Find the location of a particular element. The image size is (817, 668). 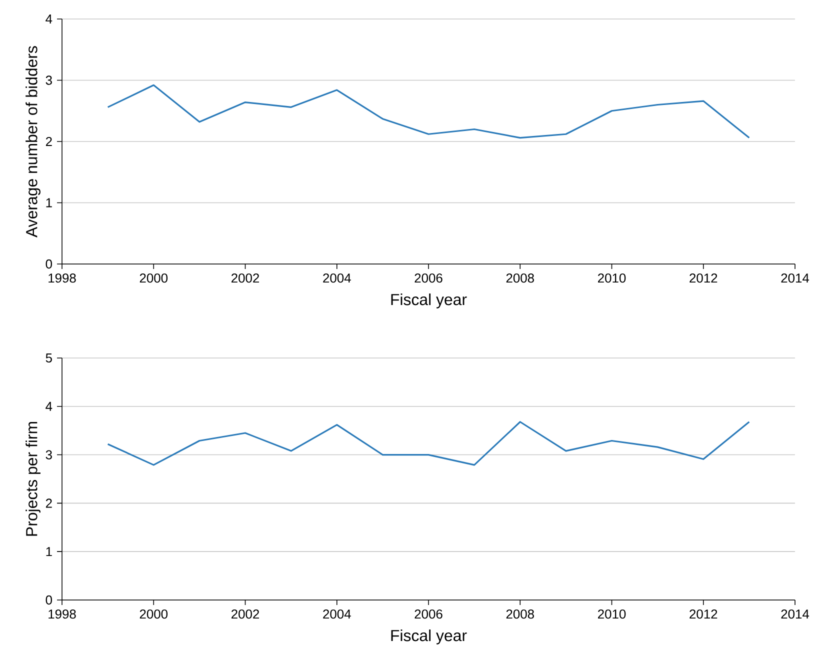

y-axis-title: Average number of bidders is located at coordinates (33, 142).